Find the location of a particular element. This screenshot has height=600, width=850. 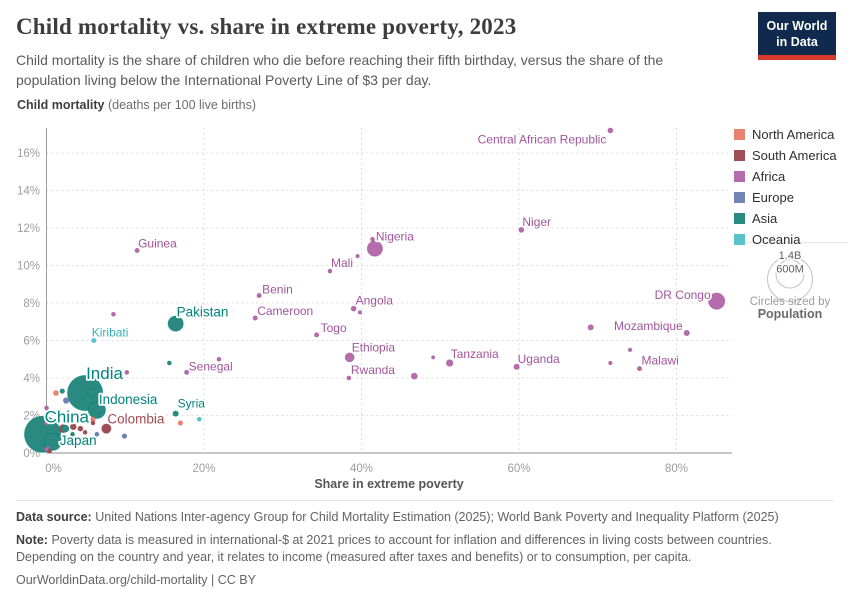

country-label-rwanda: Rwanda is located at coordinates (373, 370).